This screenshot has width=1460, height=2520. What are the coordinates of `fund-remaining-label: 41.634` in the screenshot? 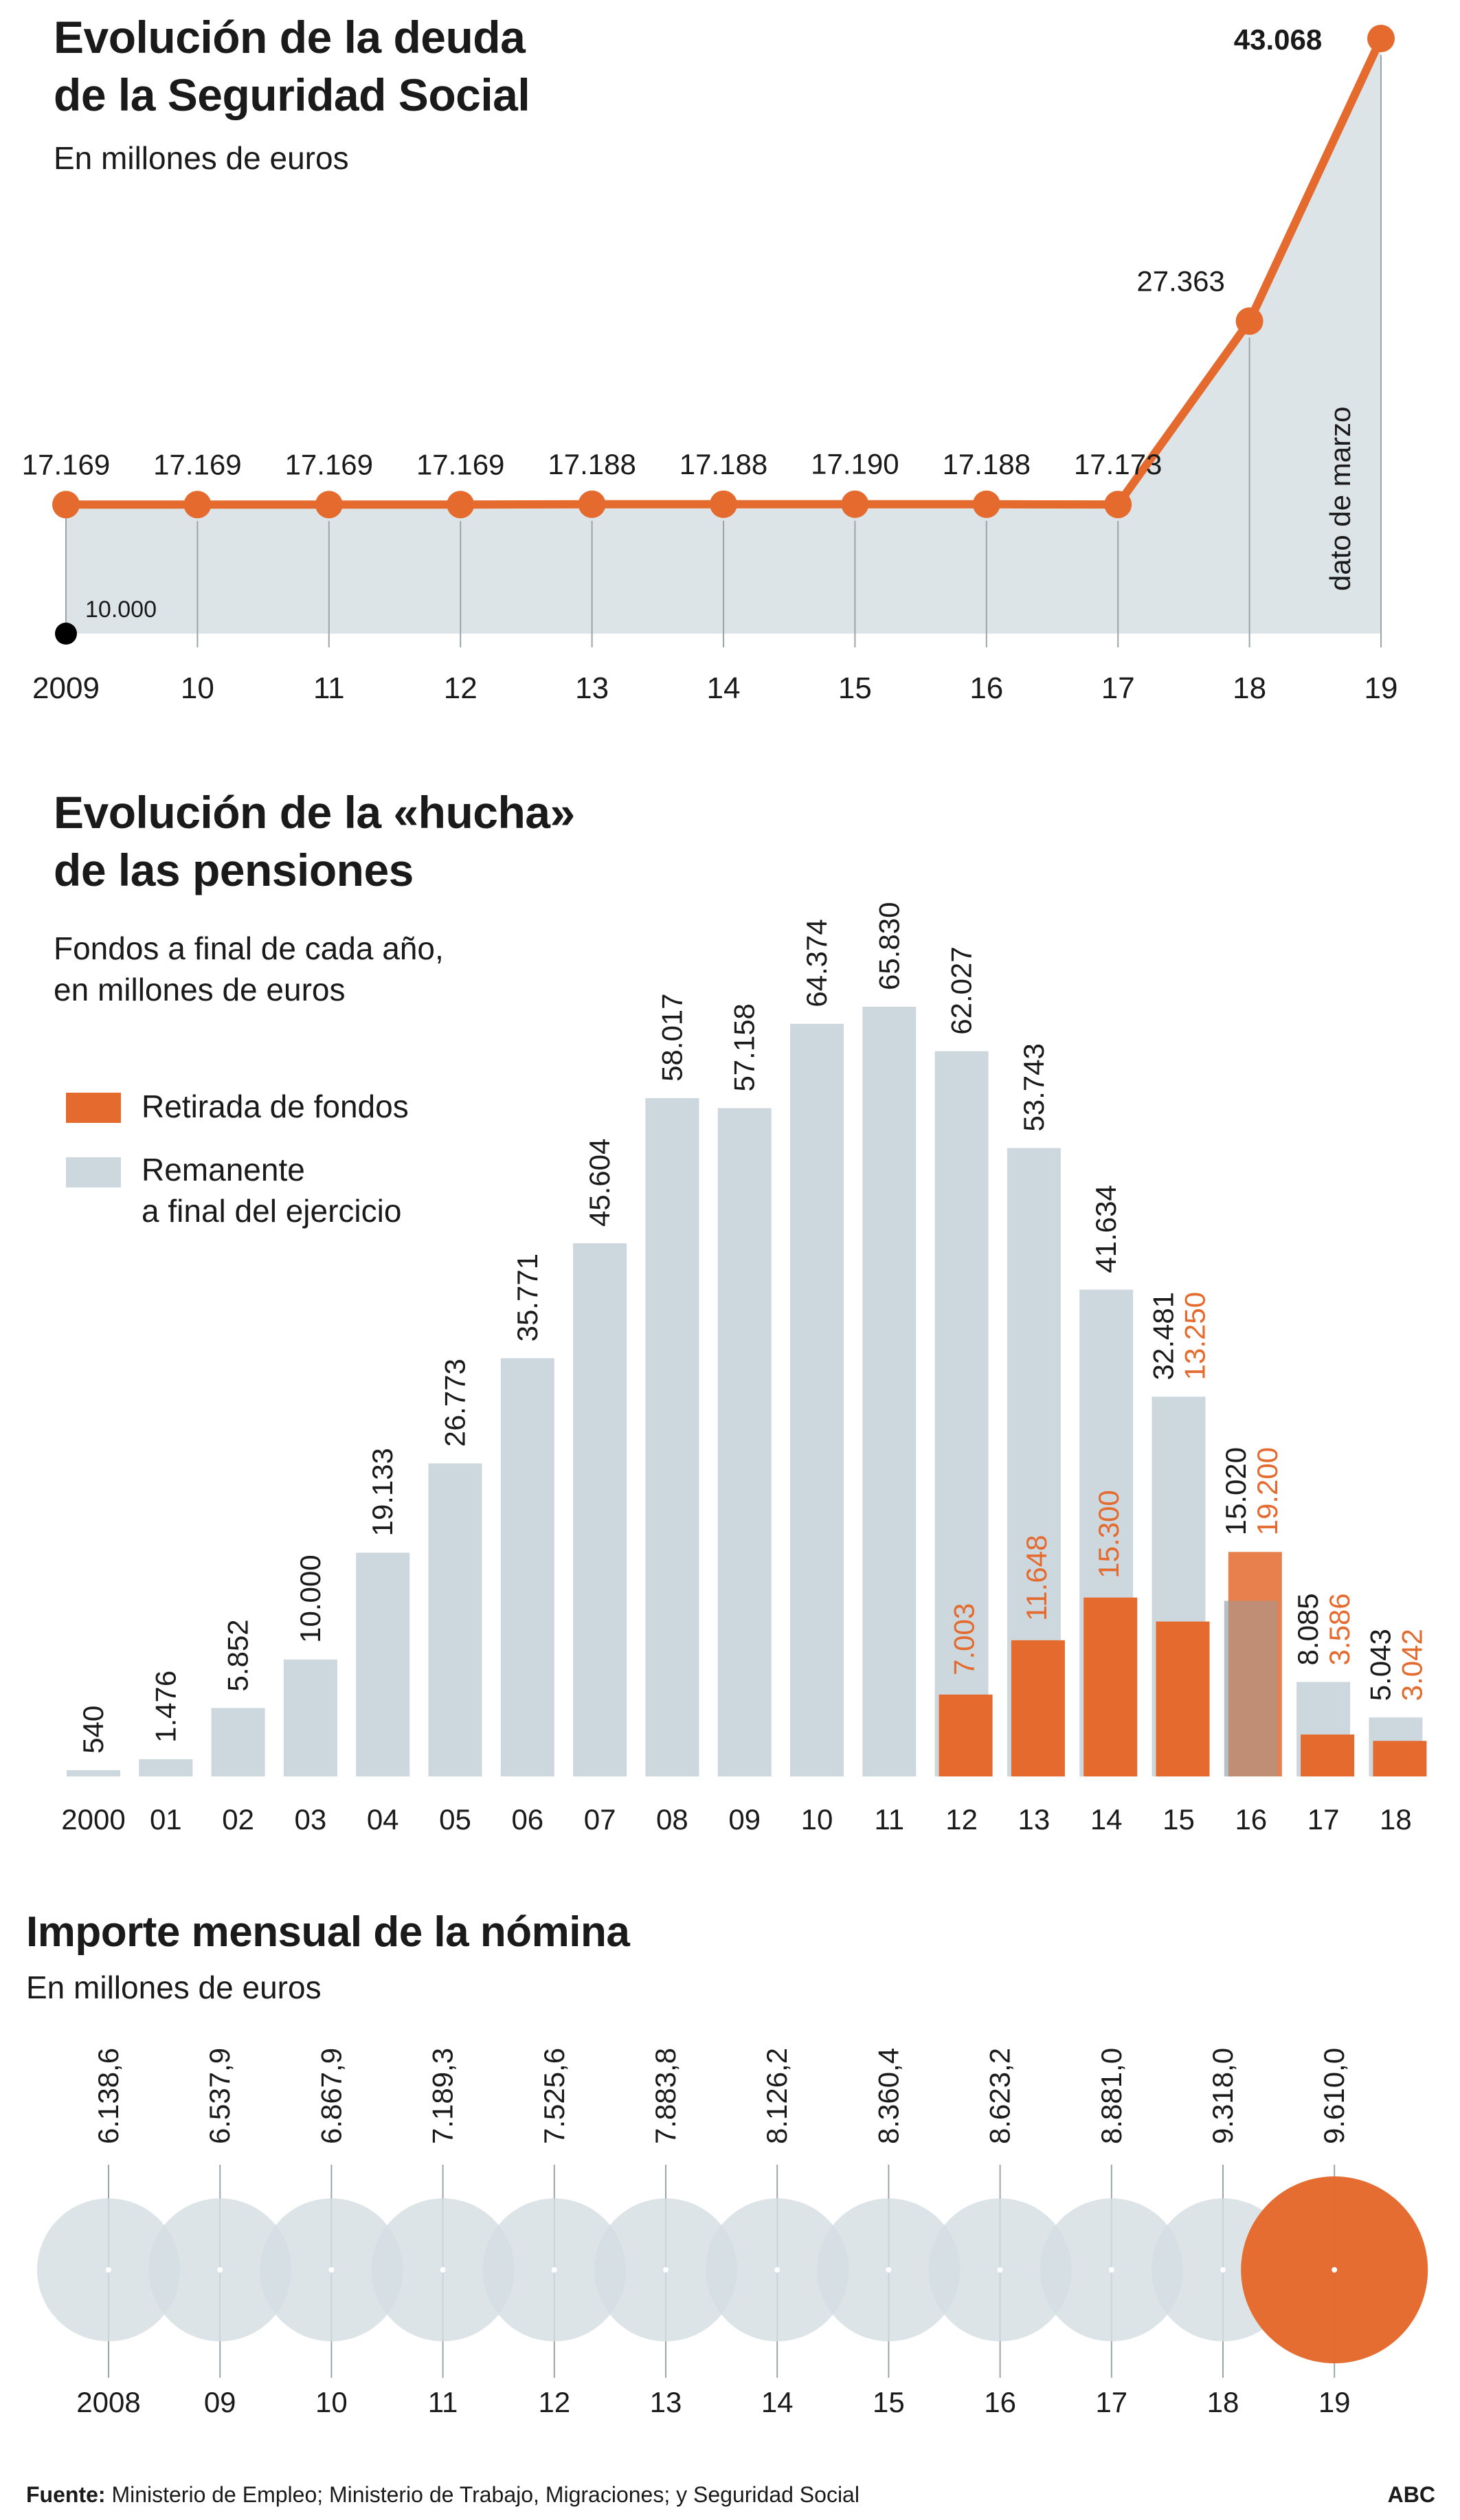 It's located at (1106, 1229).